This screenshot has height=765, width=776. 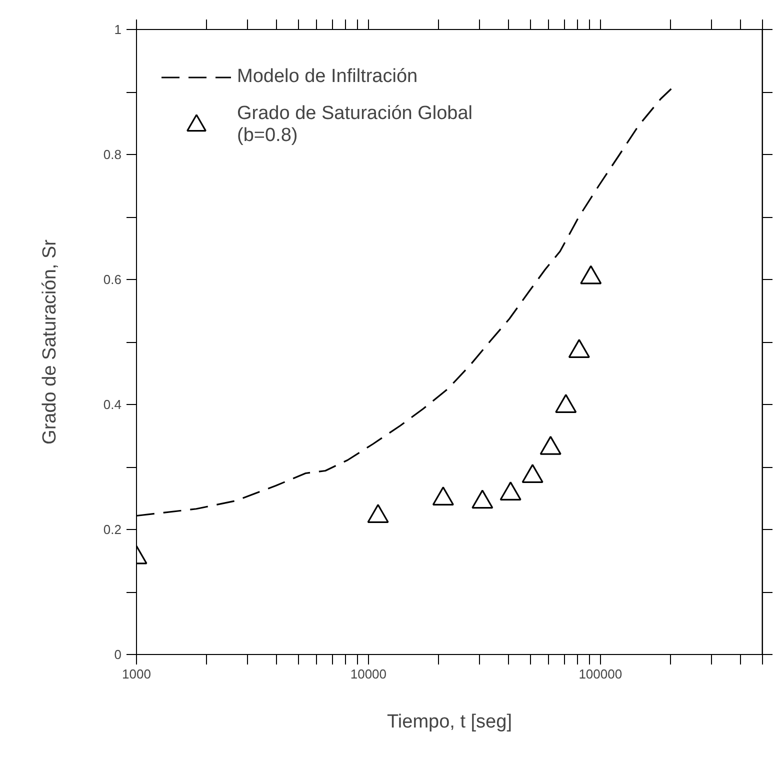 What do you see at coordinates (112, 404) in the screenshot?
I see `y-tick-label: 0.4` at bounding box center [112, 404].